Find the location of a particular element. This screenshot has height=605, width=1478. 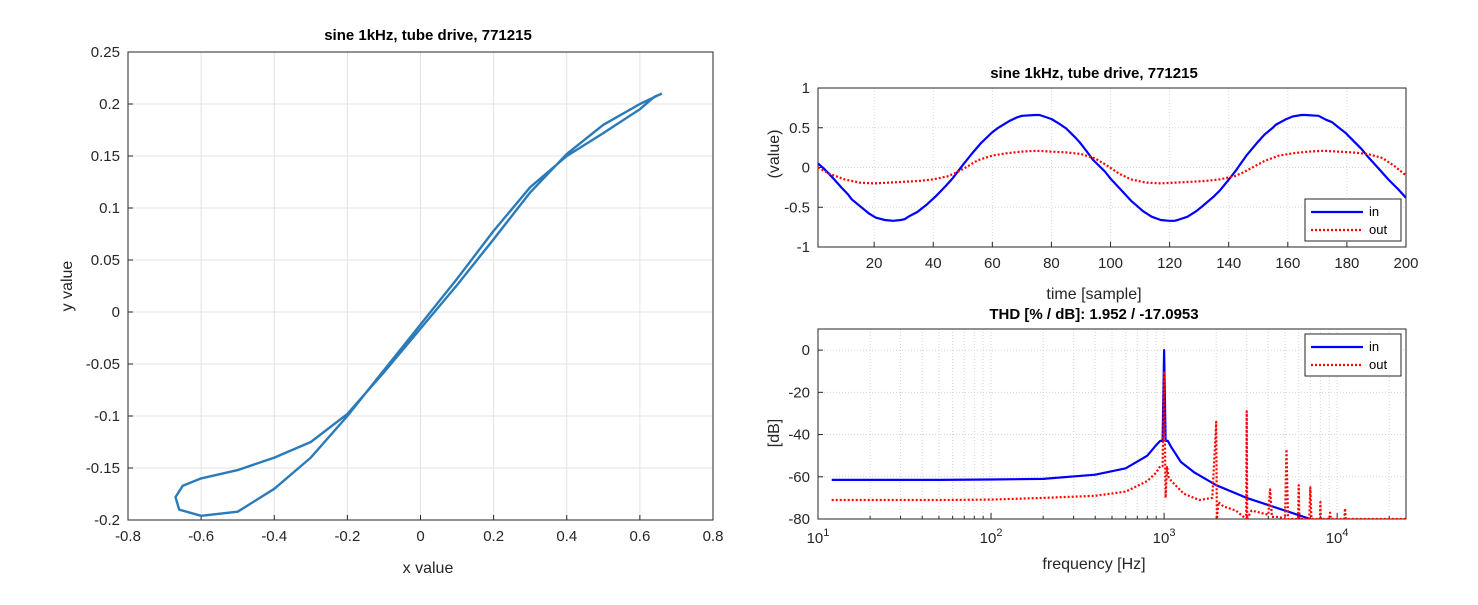

time-plot-legend-label-in: in is located at coordinates (1374, 211).